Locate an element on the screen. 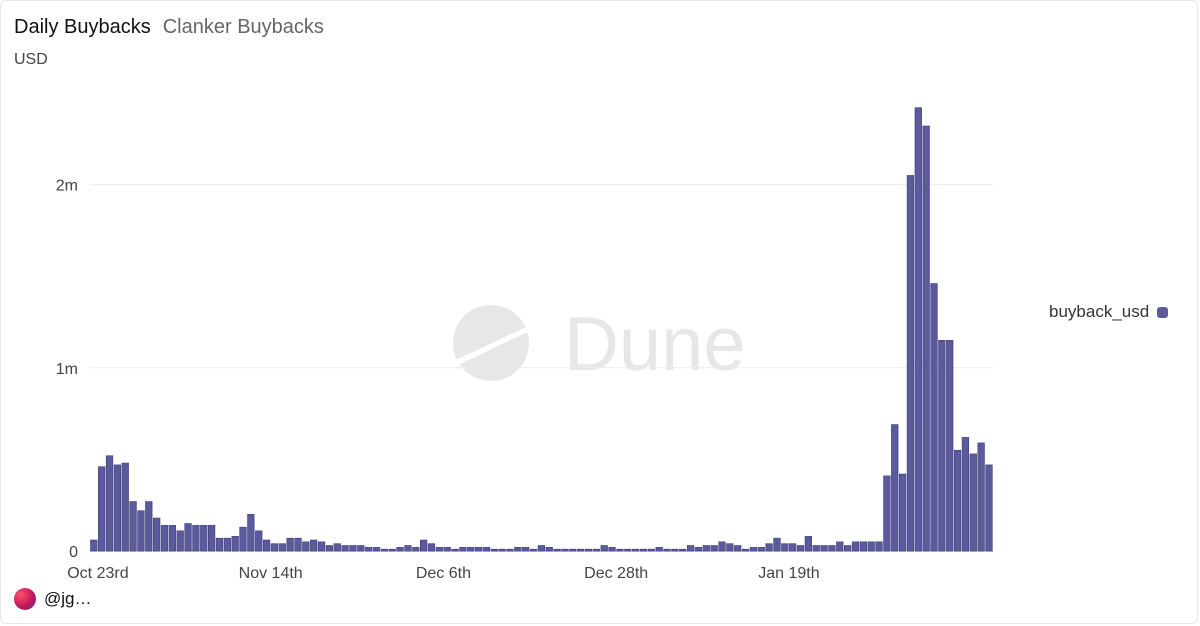 Image resolution: width=1200 pixels, height=626 pixels. legend: buyback_usd is located at coordinates (1109, 312).